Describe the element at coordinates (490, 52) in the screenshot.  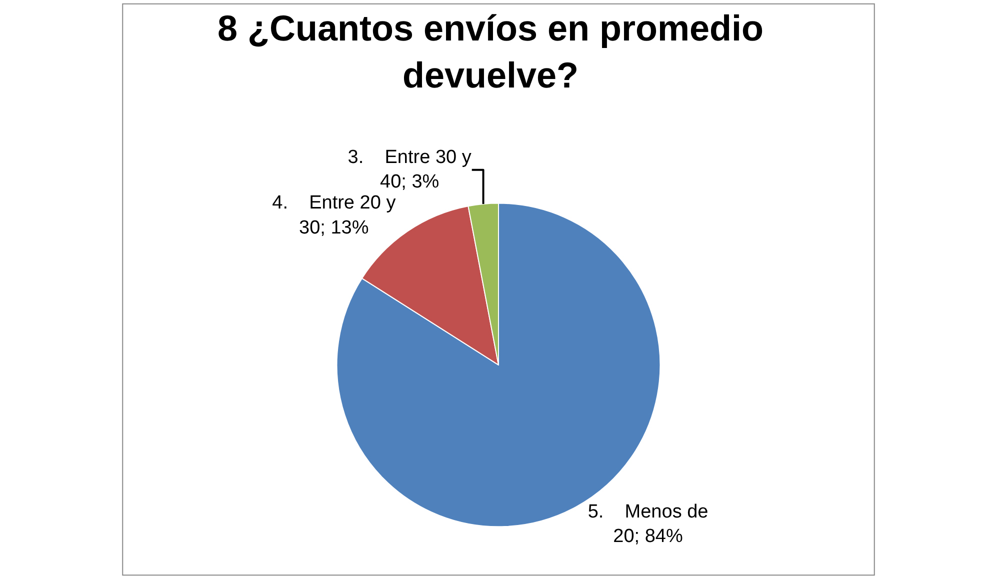
I see `chart-title: 8 ¿Cuantos envíos en promedio devuelve?` at that location.